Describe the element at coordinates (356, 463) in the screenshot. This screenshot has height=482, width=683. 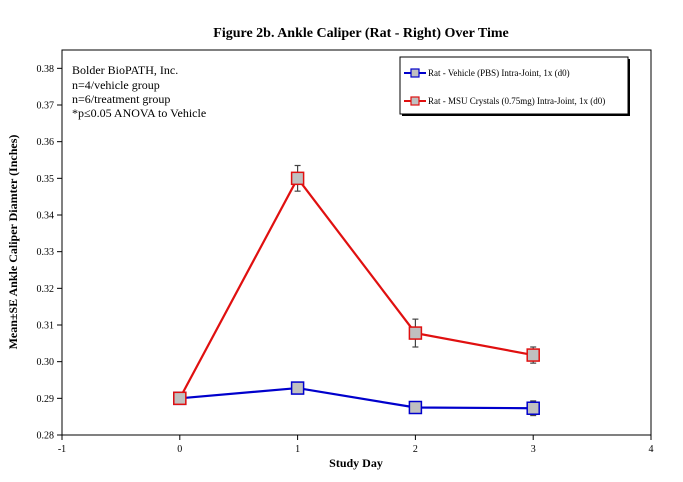
I see `x-axis-label: Study Day` at that location.